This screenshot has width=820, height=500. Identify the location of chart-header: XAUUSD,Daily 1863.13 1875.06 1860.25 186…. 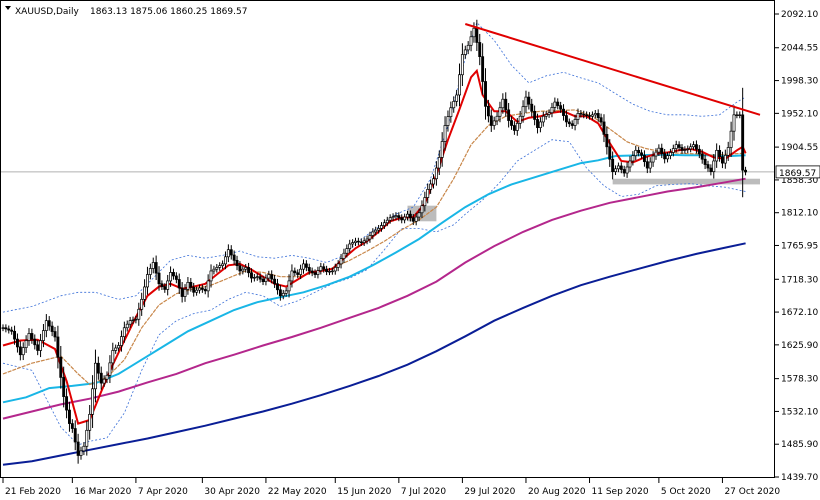
(126, 11).